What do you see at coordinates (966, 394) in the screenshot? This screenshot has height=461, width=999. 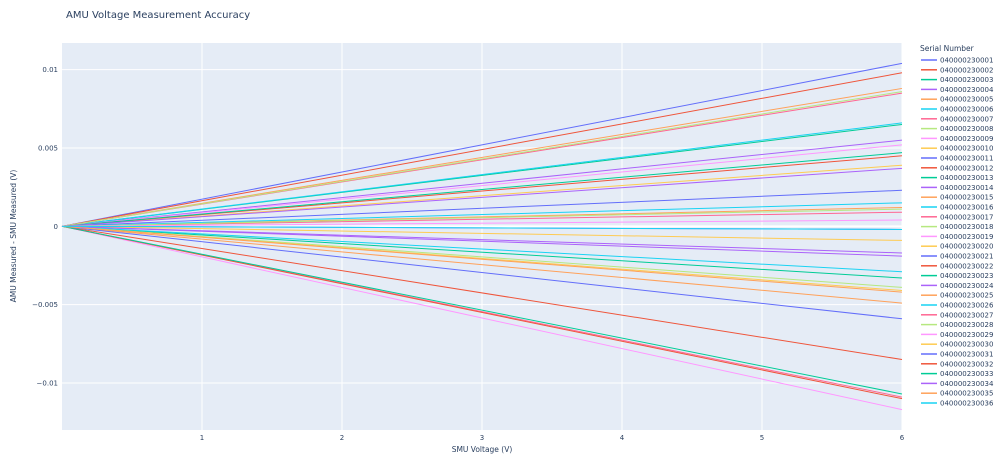 I see `legend-label: 040000230035` at bounding box center [966, 394].